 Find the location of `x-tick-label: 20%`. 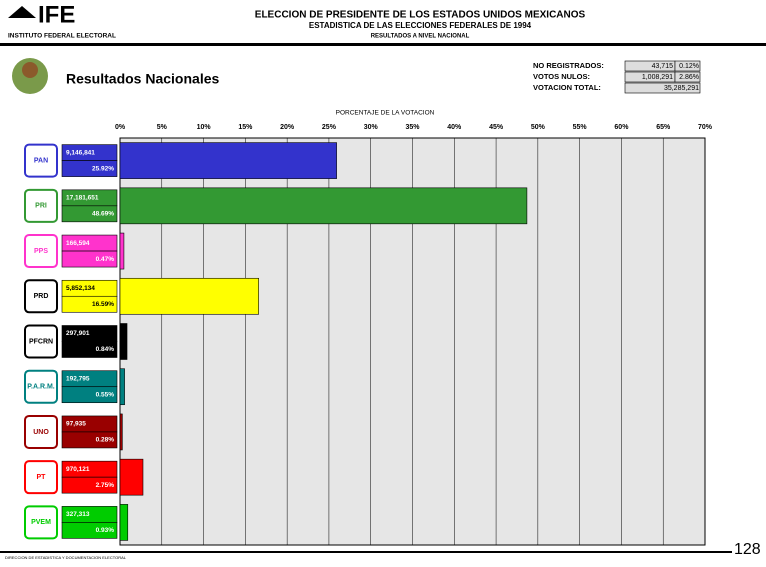

x-tick-label: 20% is located at coordinates (287, 127).